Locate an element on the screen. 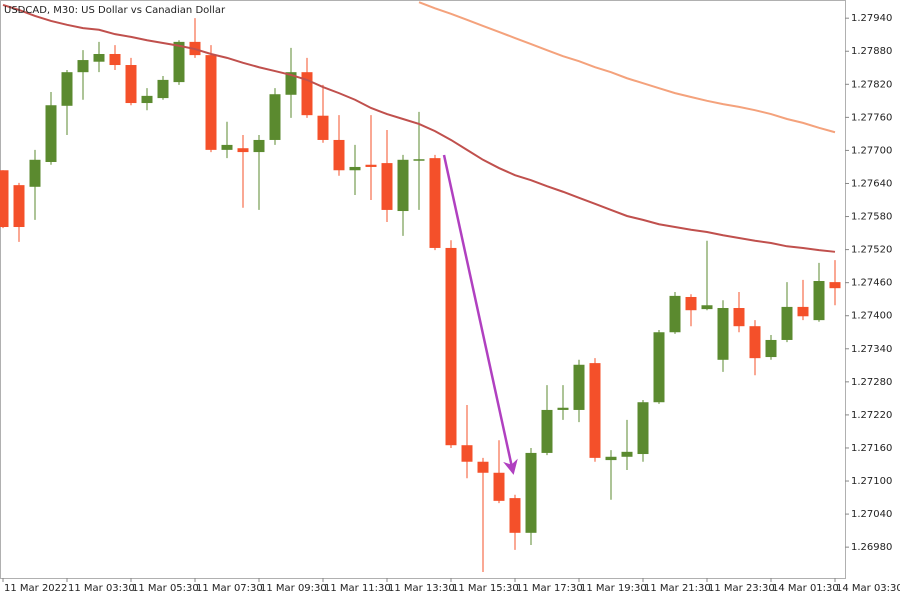 The width and height of the screenshot is (900, 600). x-tick-label: 14 Mar 01:30 is located at coordinates (805, 588).